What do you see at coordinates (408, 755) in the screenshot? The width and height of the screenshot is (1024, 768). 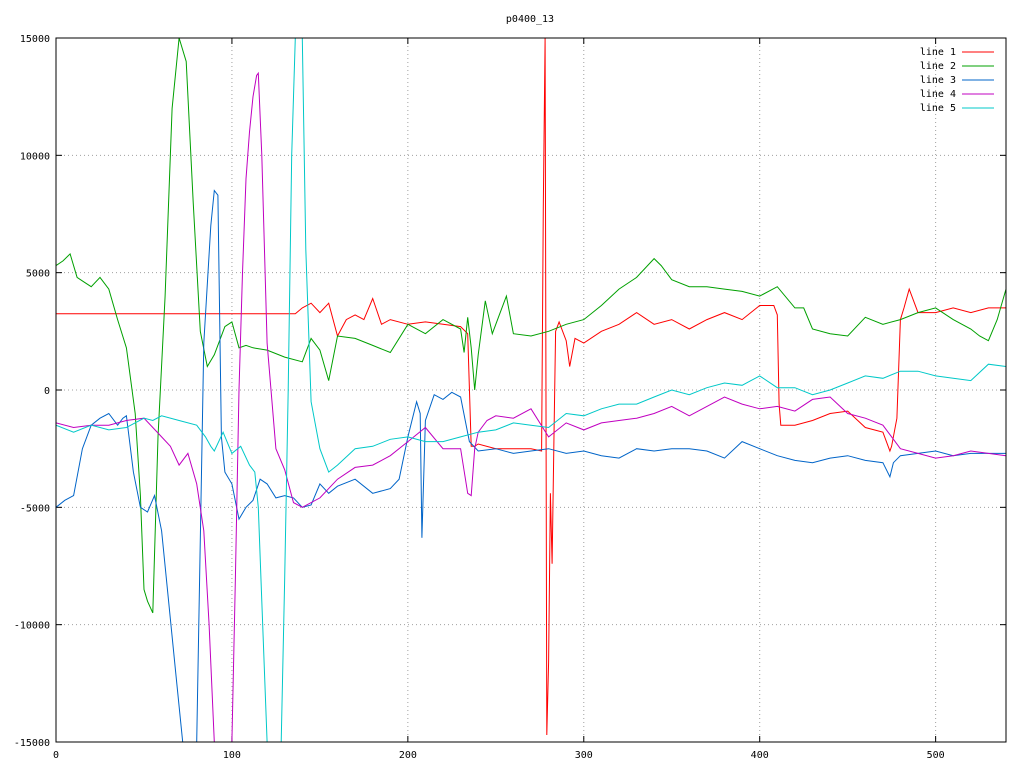 I see `x-tick-label: 200` at bounding box center [408, 755].